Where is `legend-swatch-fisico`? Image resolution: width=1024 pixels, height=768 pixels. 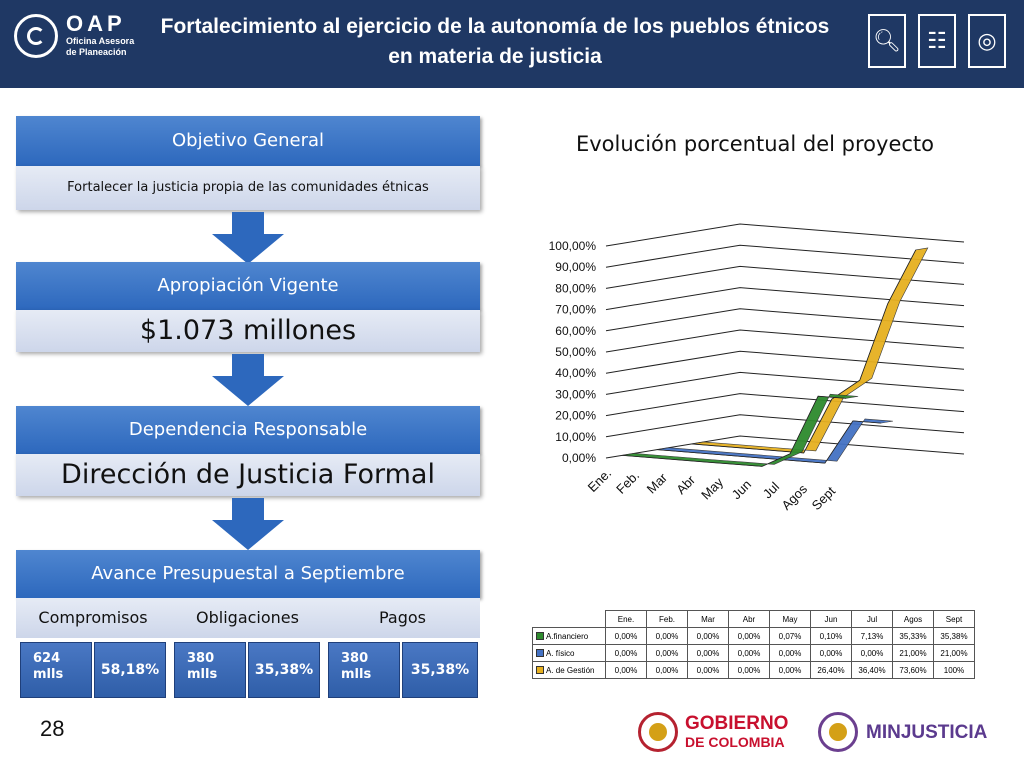 legend-swatch-fisico is located at coordinates (540, 653).